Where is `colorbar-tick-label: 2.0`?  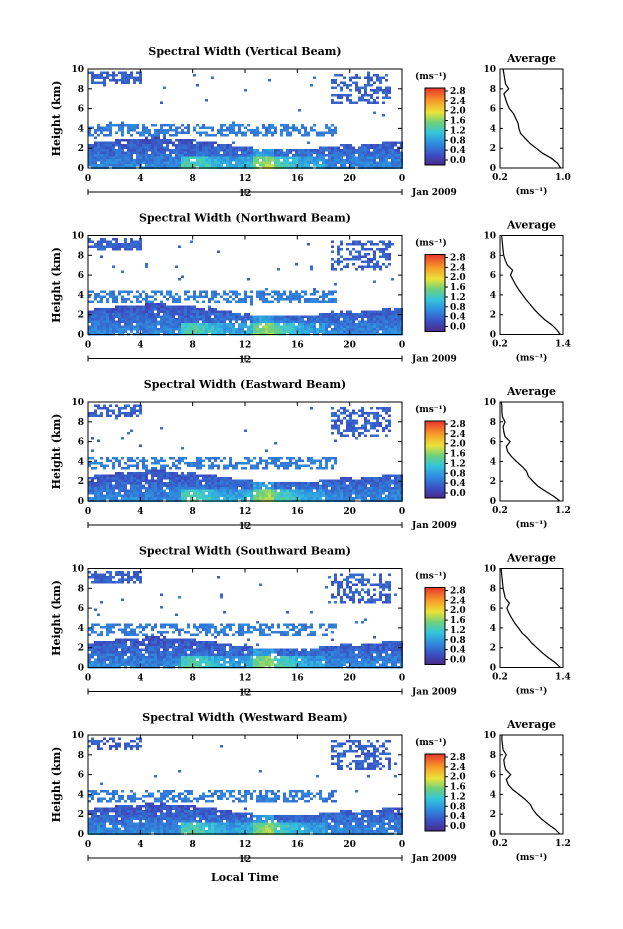 colorbar-tick-label: 2.0 is located at coordinates (458, 445).